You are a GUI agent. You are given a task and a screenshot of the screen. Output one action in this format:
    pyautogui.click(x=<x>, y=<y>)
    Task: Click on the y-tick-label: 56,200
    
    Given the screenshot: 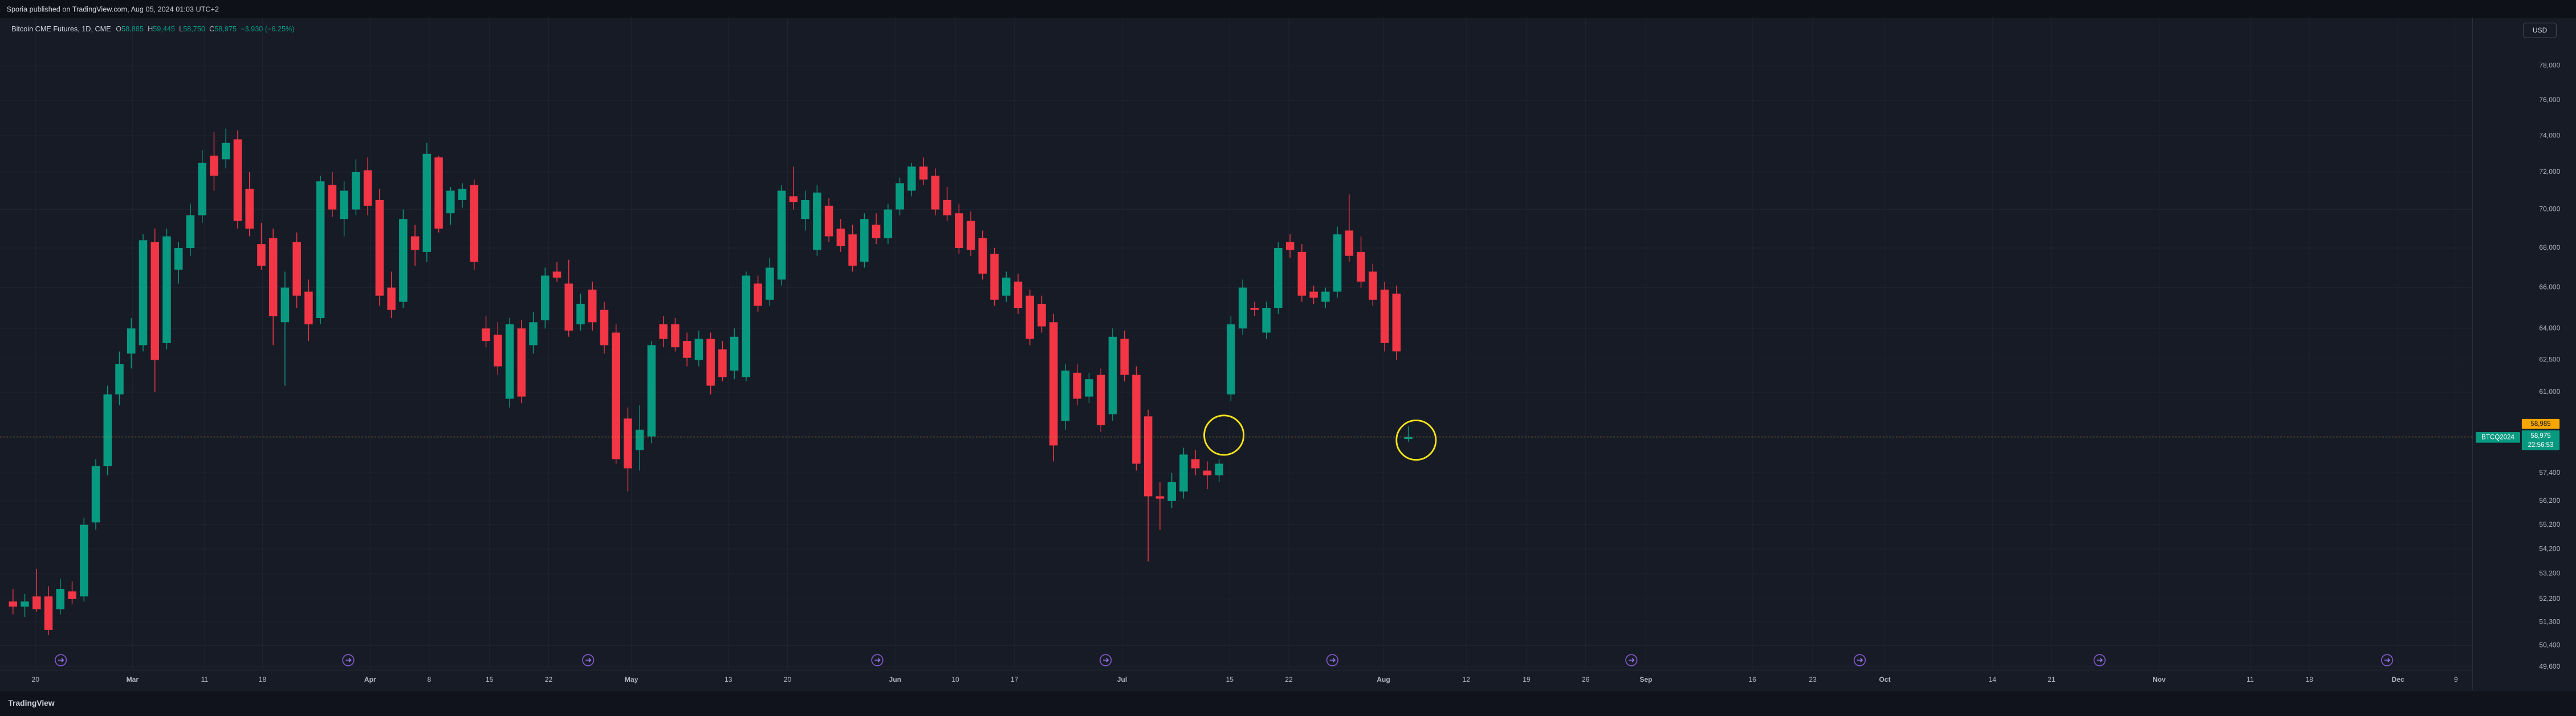 What is the action you would take?
    pyautogui.click(x=2549, y=501)
    